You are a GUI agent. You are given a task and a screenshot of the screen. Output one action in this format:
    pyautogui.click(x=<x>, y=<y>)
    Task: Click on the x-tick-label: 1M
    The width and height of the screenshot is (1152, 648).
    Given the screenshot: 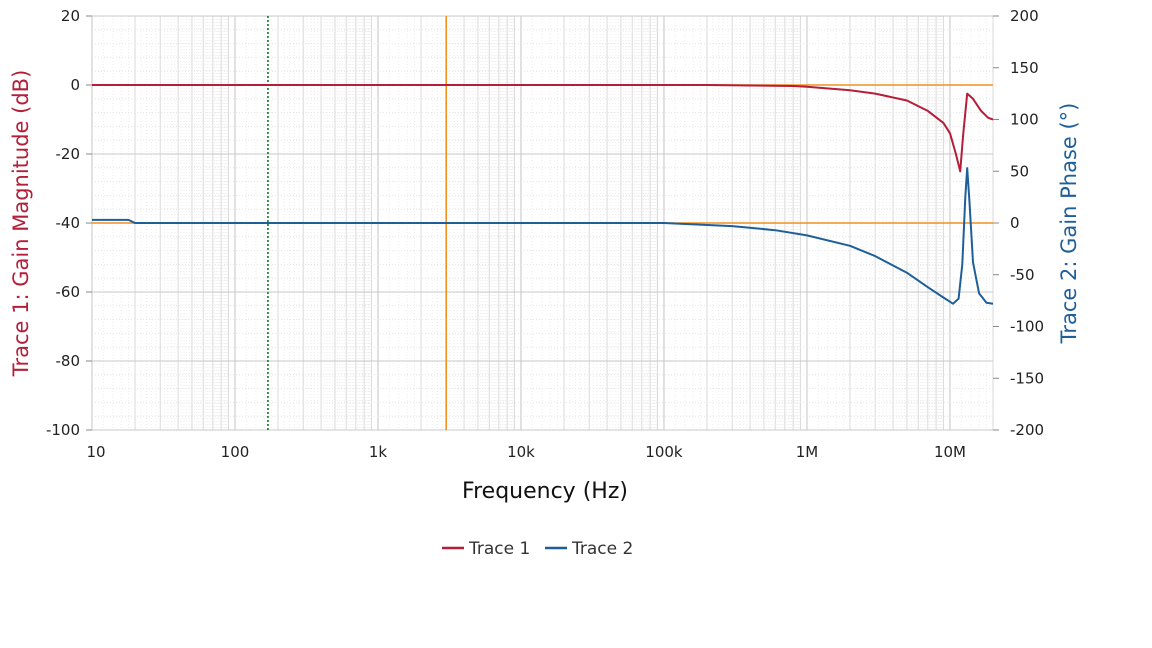 What is the action you would take?
    pyautogui.click(x=807, y=452)
    